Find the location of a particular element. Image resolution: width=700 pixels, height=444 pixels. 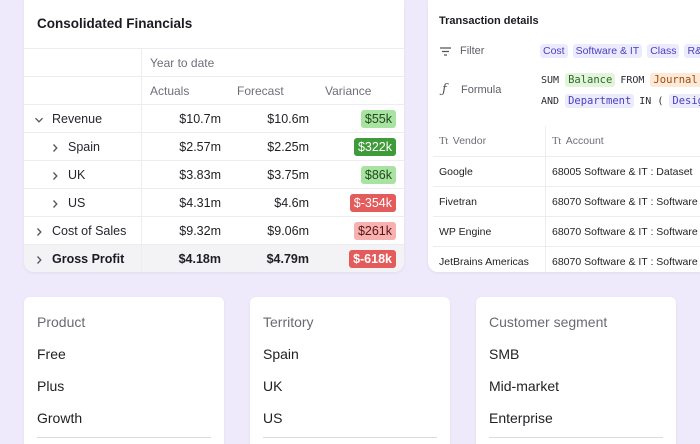

formula-line-1: SUM Balance FROM Journal Data is located at coordinates (620, 80).